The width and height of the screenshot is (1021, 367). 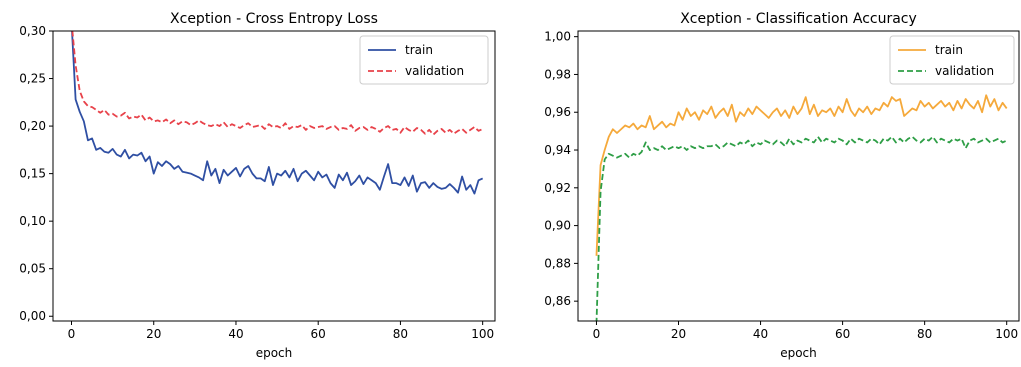 What do you see at coordinates (557, 188) in the screenshot?
I see `y-tick-label: 0,92` at bounding box center [557, 188].